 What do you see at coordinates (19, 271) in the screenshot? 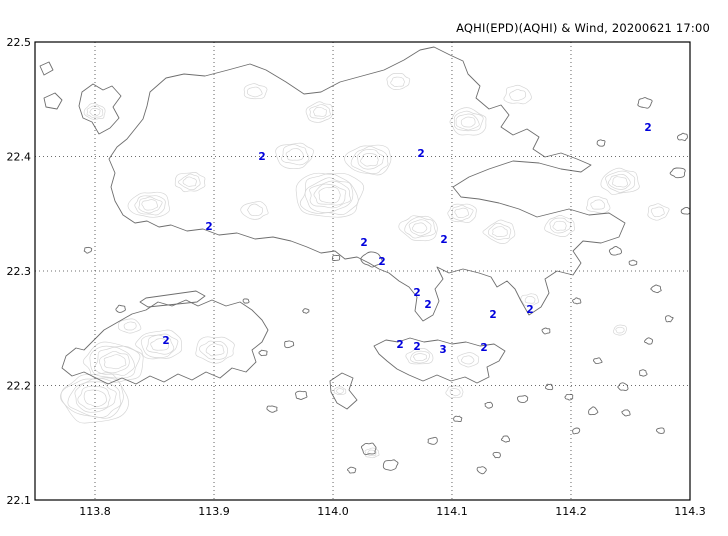
I see `y-axis-tick-label: 22.3` at bounding box center [19, 271].